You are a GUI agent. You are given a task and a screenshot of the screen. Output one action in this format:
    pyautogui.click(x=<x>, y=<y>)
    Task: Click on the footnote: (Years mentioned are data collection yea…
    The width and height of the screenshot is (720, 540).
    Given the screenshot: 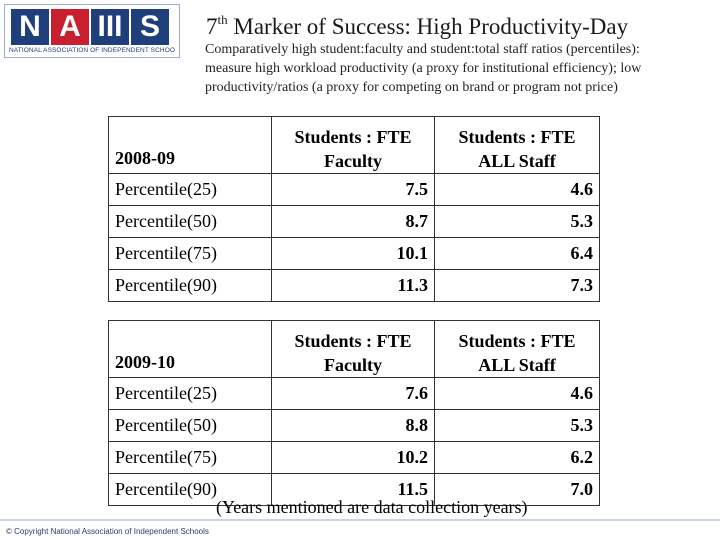 What is the action you would take?
    pyautogui.click(x=372, y=507)
    